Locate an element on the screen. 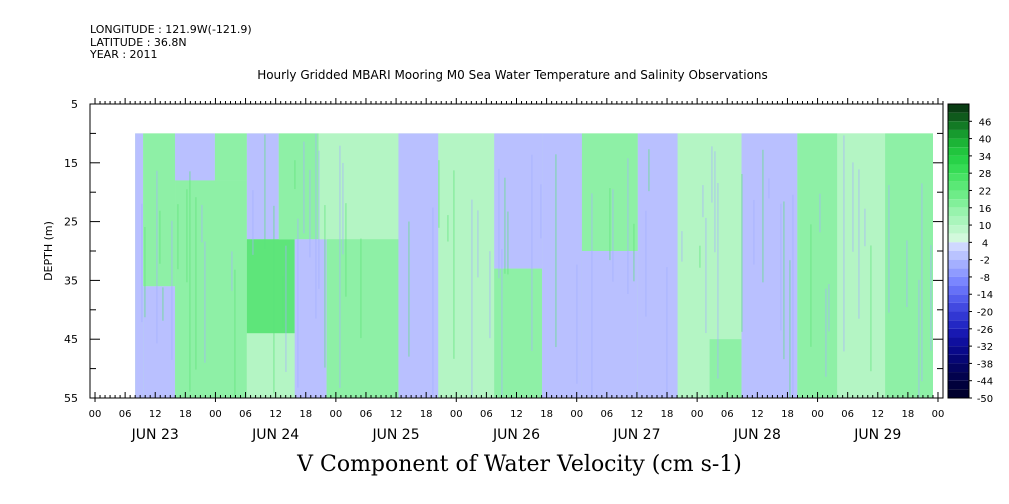 The image size is (1009, 504). colorbar-label: -38 is located at coordinates (985, 364).